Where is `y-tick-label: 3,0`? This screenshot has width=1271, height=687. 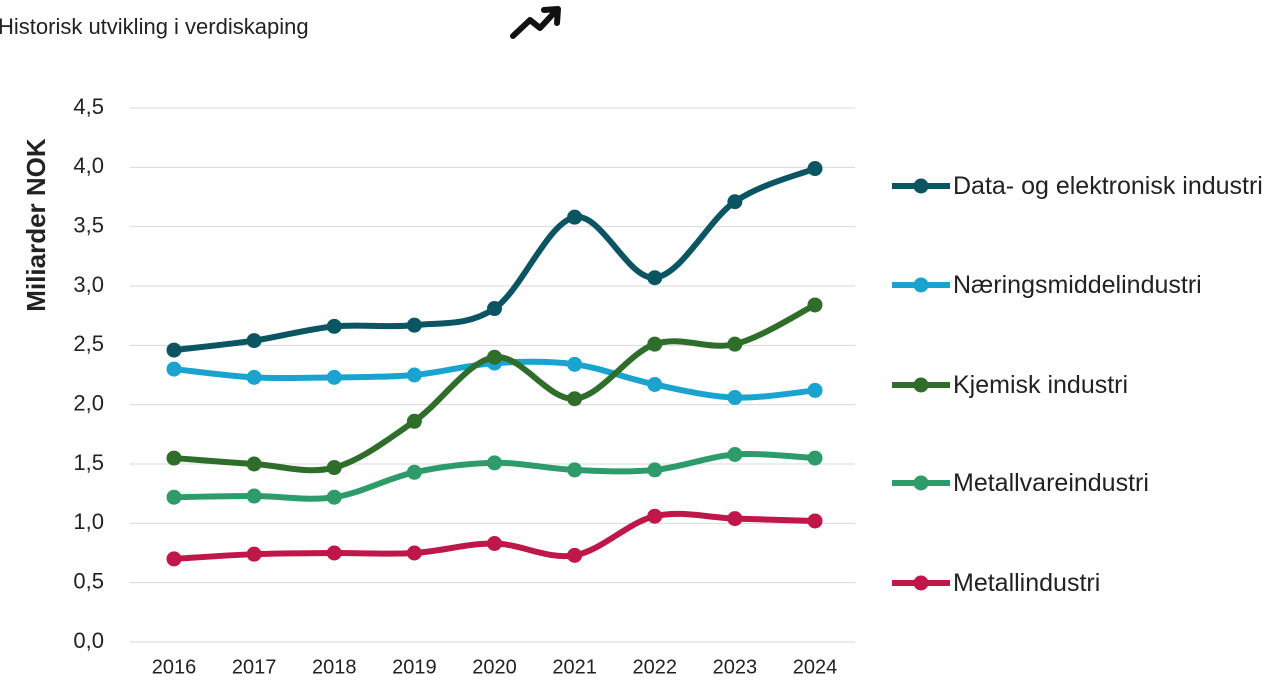 y-tick-label: 3,0 is located at coordinates (88, 284).